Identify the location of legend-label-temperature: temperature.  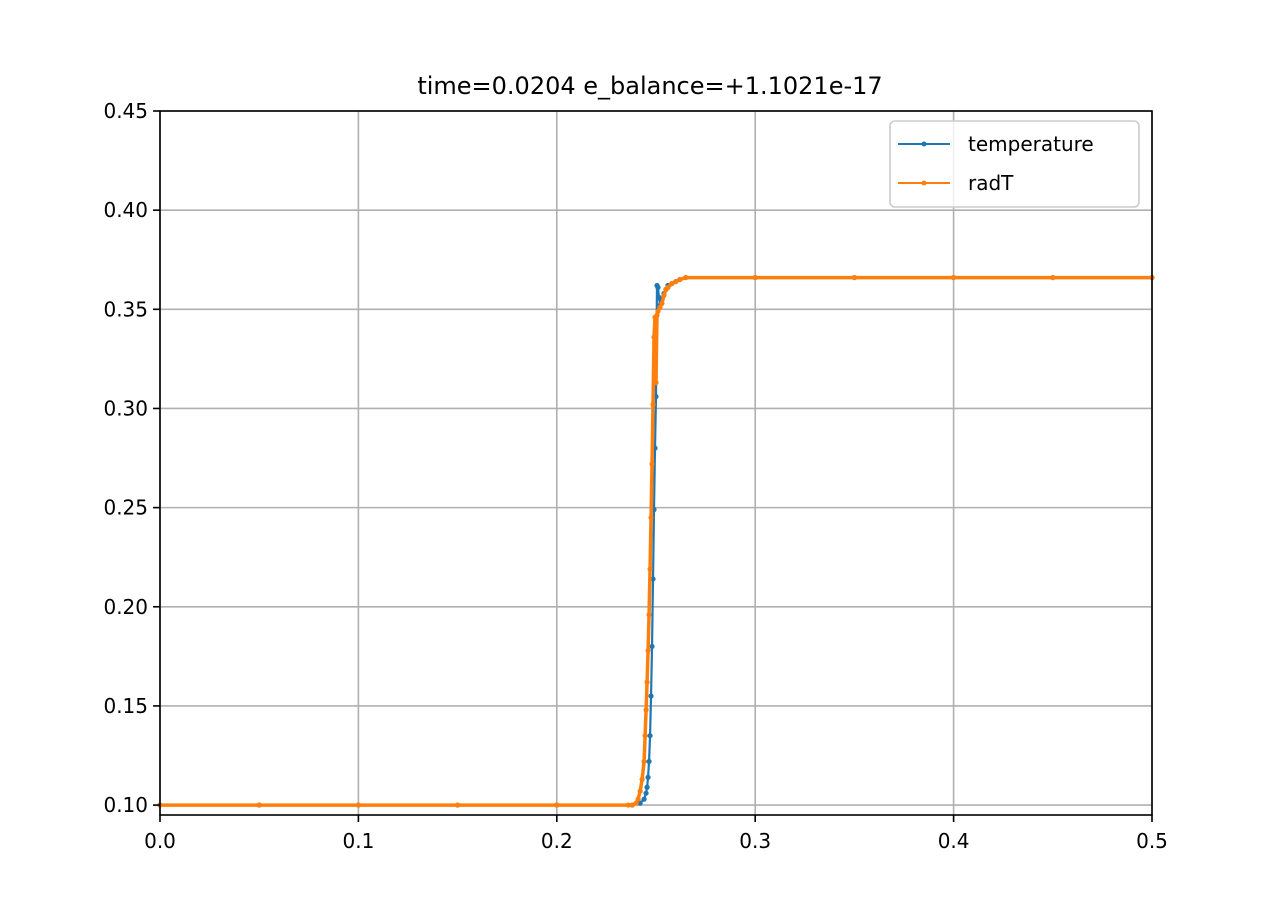
(1031, 144).